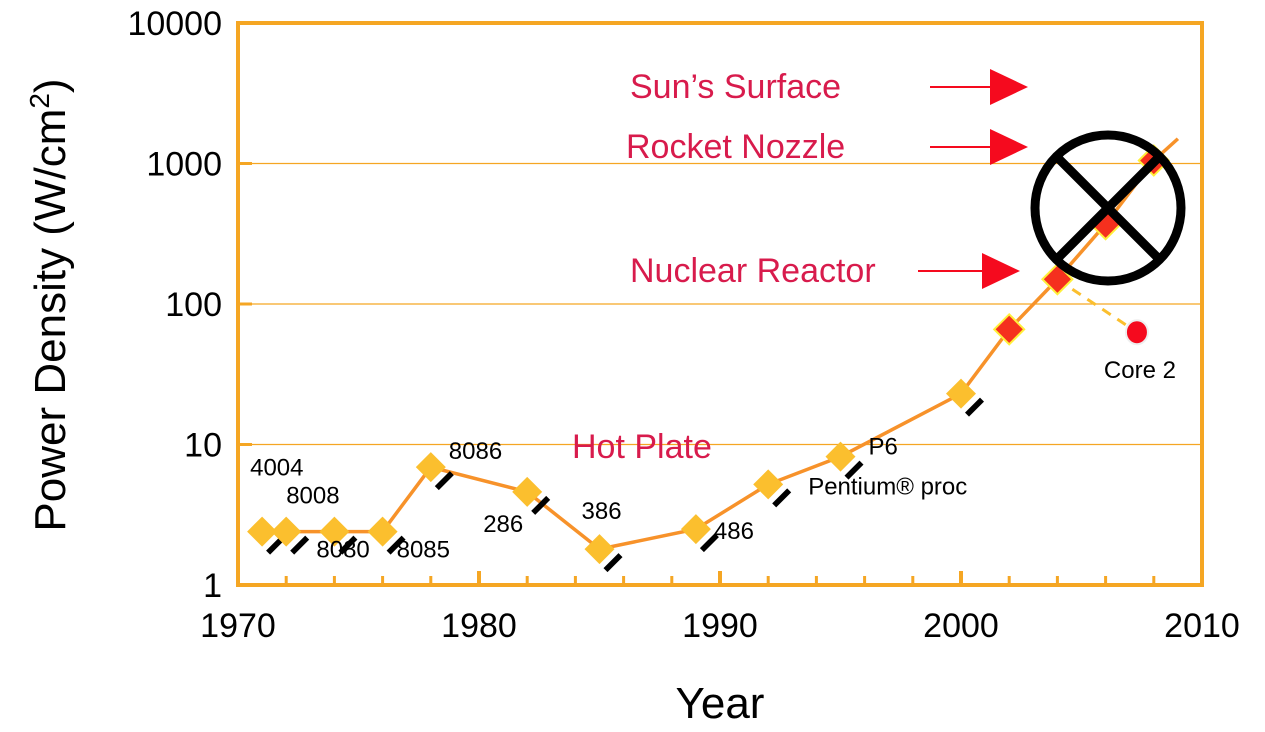  What do you see at coordinates (1140, 370) in the screenshot?
I see `core2-label: Core 2` at bounding box center [1140, 370].